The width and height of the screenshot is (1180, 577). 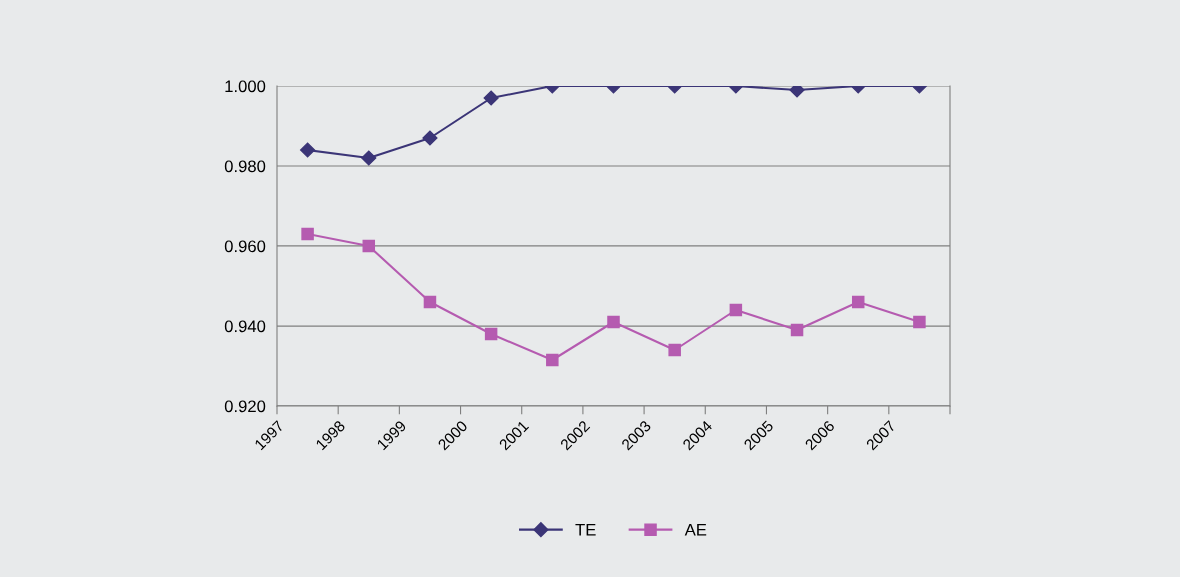 What do you see at coordinates (245, 326) in the screenshot?
I see `y-tick-label: 0.940` at bounding box center [245, 326].